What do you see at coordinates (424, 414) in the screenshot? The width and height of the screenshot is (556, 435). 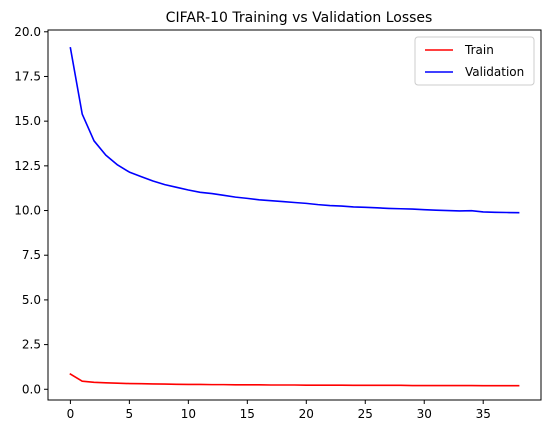 I see `x-tick-label: 30` at bounding box center [424, 414].